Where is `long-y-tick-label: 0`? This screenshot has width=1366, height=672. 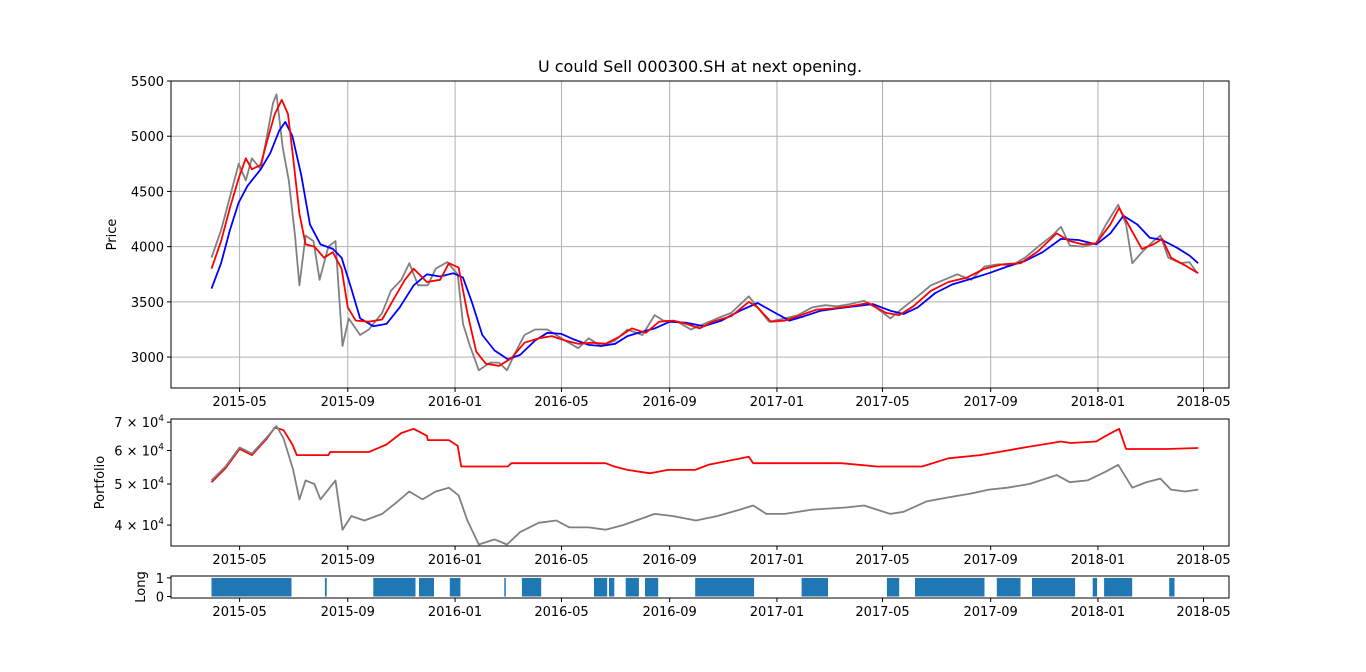 long-y-tick-label: 0 is located at coordinates (160, 598).